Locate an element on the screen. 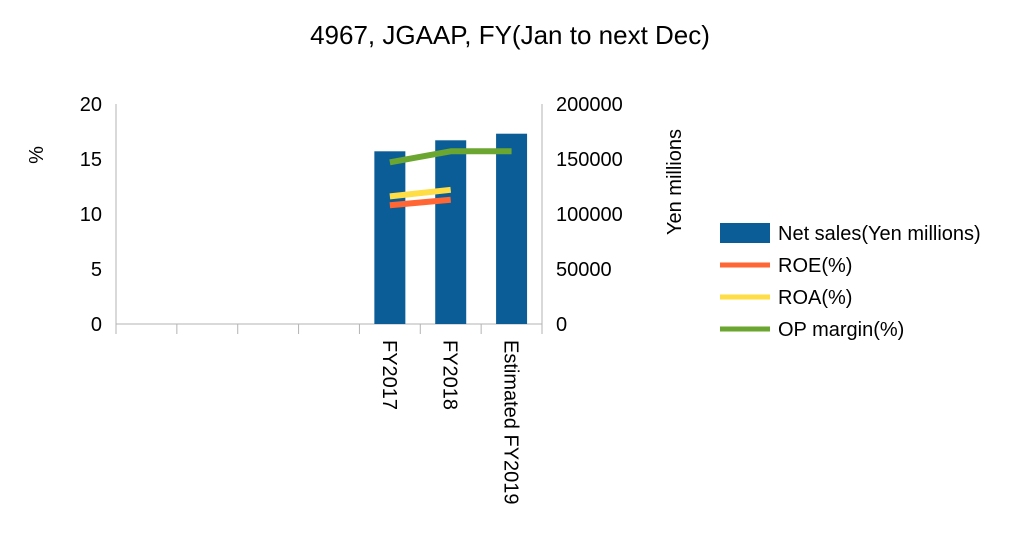 Image resolution: width=1016 pixels, height=557 pixels. y-left-tick-label: 0 is located at coordinates (96, 325).